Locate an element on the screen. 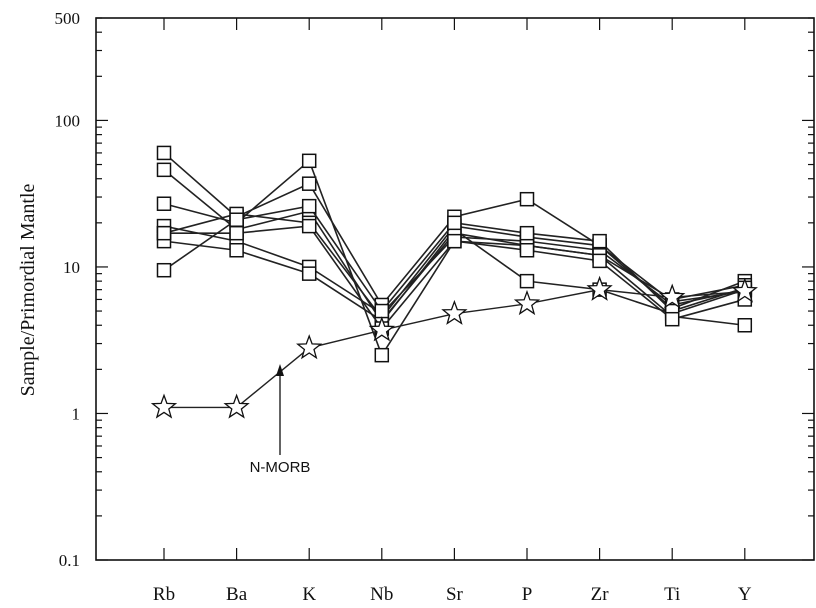  y-tick-label: 1 is located at coordinates (76, 413).